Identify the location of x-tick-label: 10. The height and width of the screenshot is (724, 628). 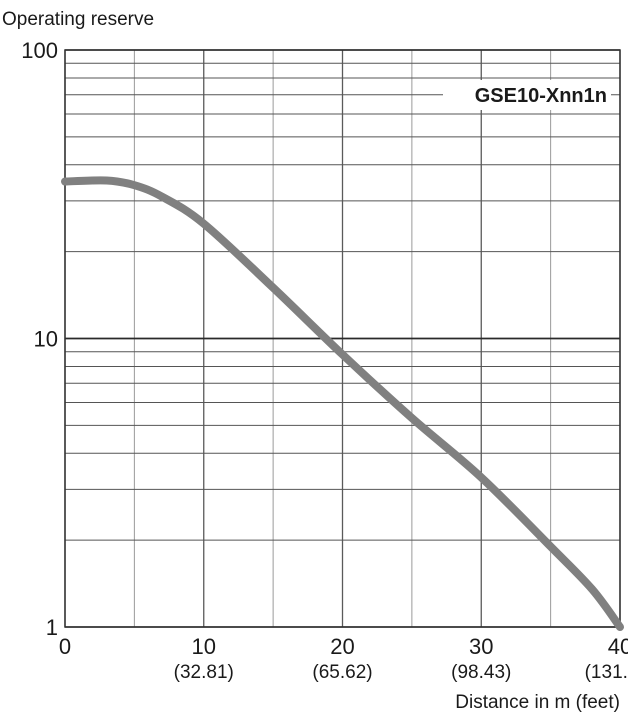
(204, 646).